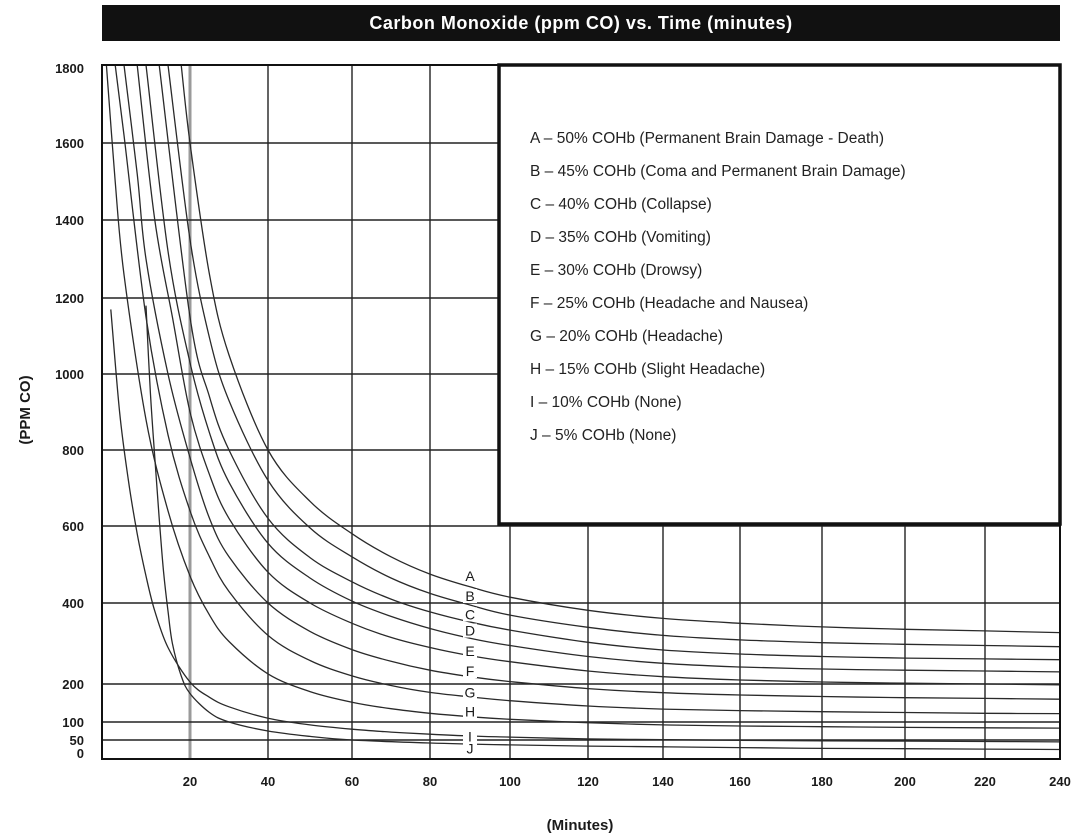 The height and width of the screenshot is (837, 1083). I want to click on y-axis-title: (PPM CO), so click(25, 409).